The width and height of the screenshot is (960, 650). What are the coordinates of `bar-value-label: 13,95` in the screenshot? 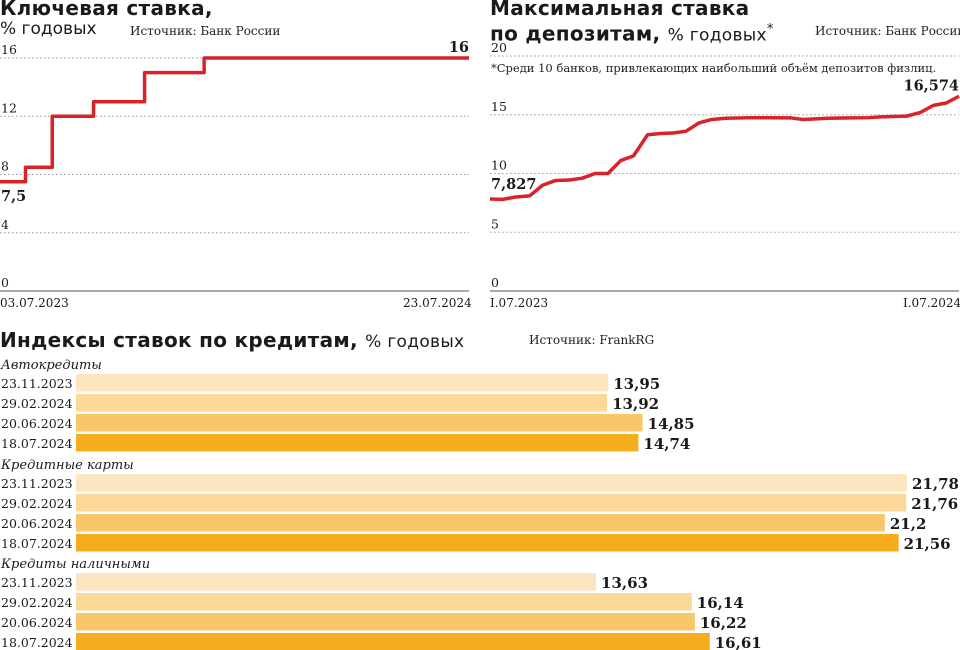 It's located at (636, 384).